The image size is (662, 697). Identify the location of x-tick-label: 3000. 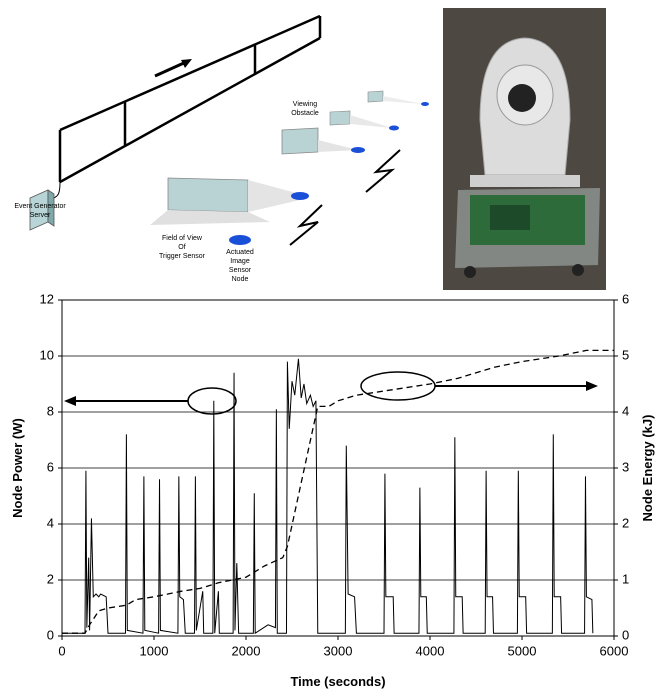
(338, 650).